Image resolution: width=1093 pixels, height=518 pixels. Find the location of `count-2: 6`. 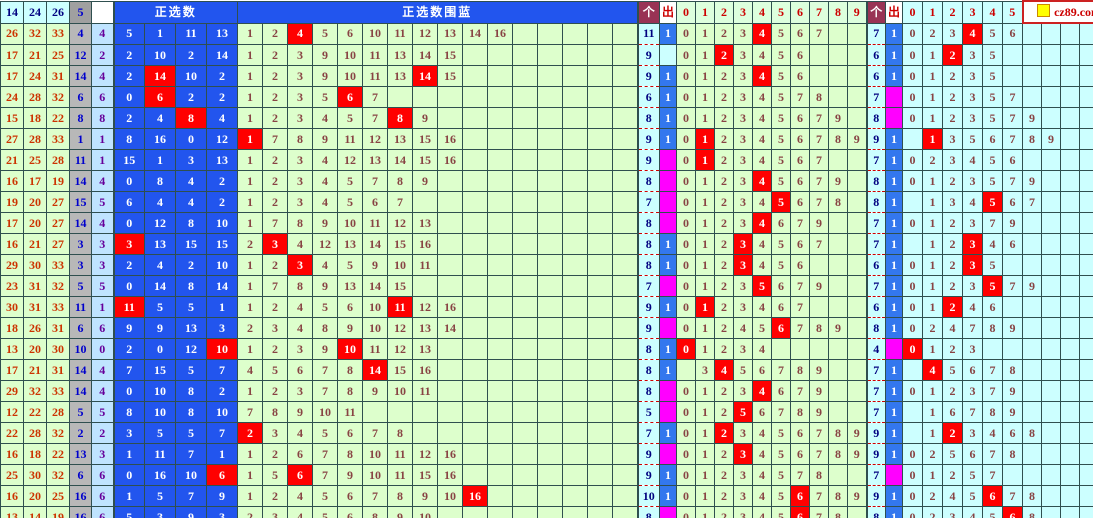

count-2: 6 is located at coordinates (876, 55).